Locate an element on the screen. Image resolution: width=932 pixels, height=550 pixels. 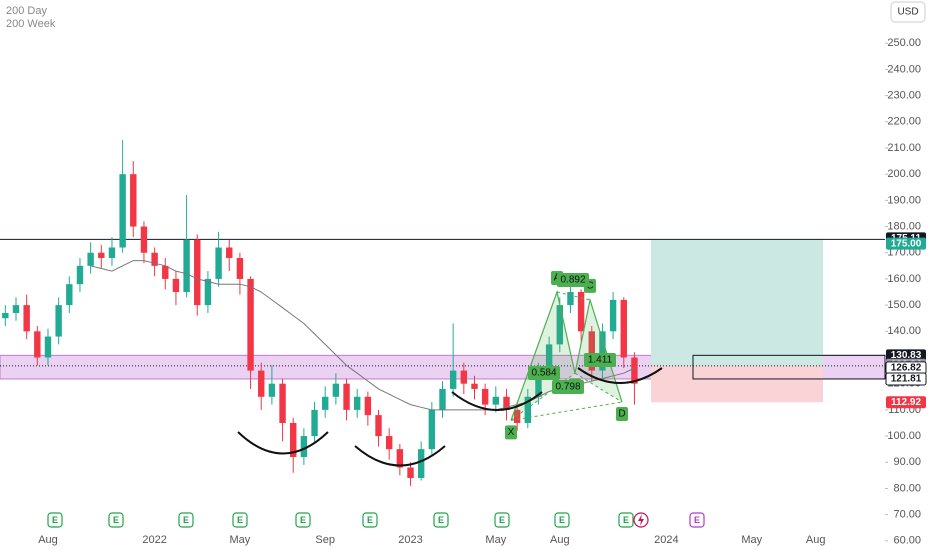
x-tick-label: May is located at coordinates (240, 540).